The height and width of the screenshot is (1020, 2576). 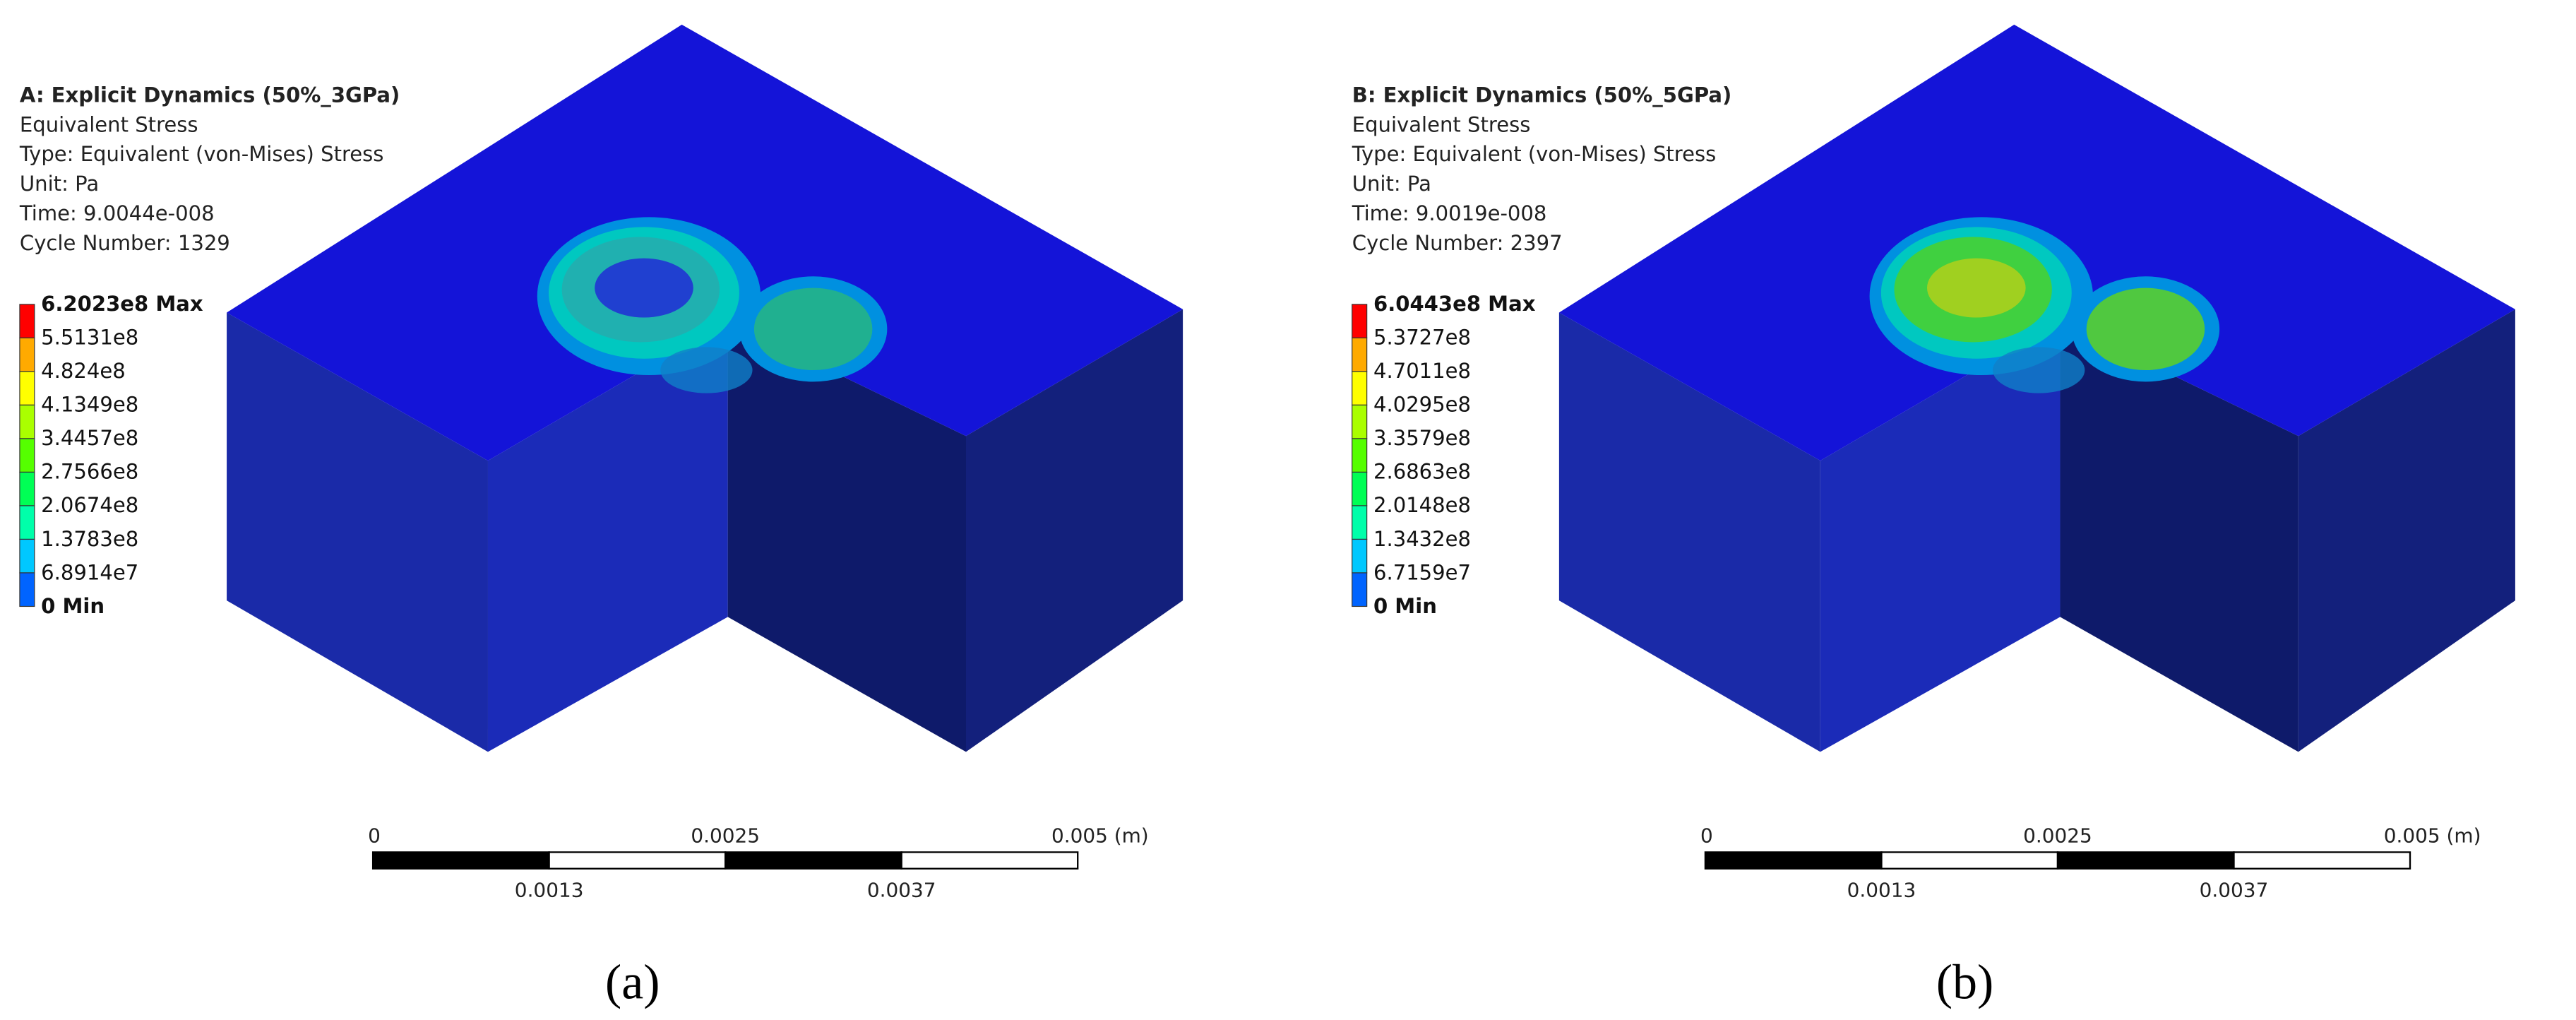 What do you see at coordinates (125, 243) in the screenshot?
I see `header-line: Cycle Number: 1329` at bounding box center [125, 243].